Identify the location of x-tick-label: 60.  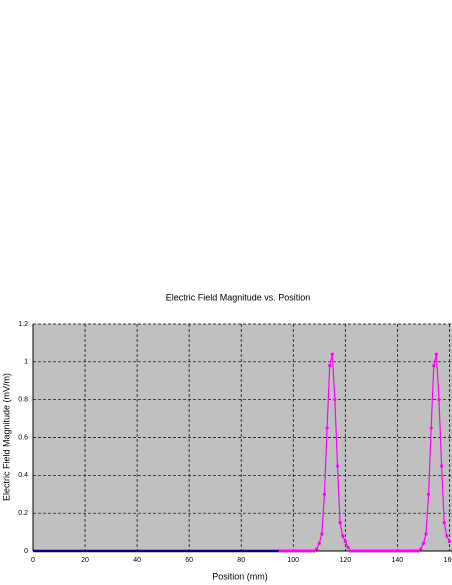
(189, 560).